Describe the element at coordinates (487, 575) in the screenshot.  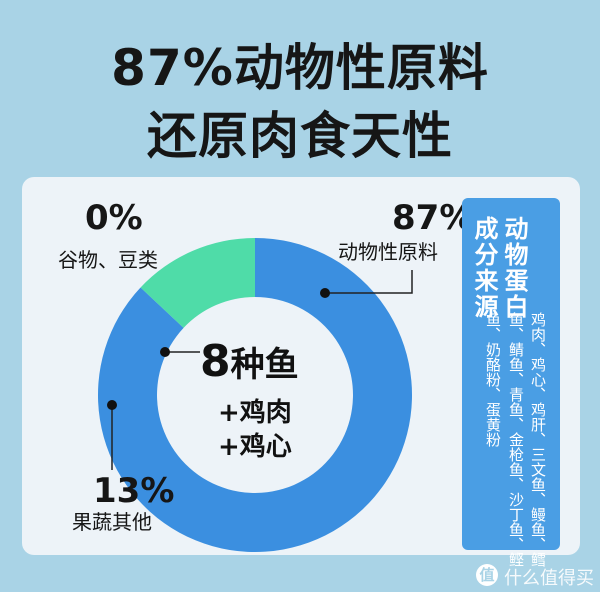
I see `watermark-logo-icon: 值` at that location.